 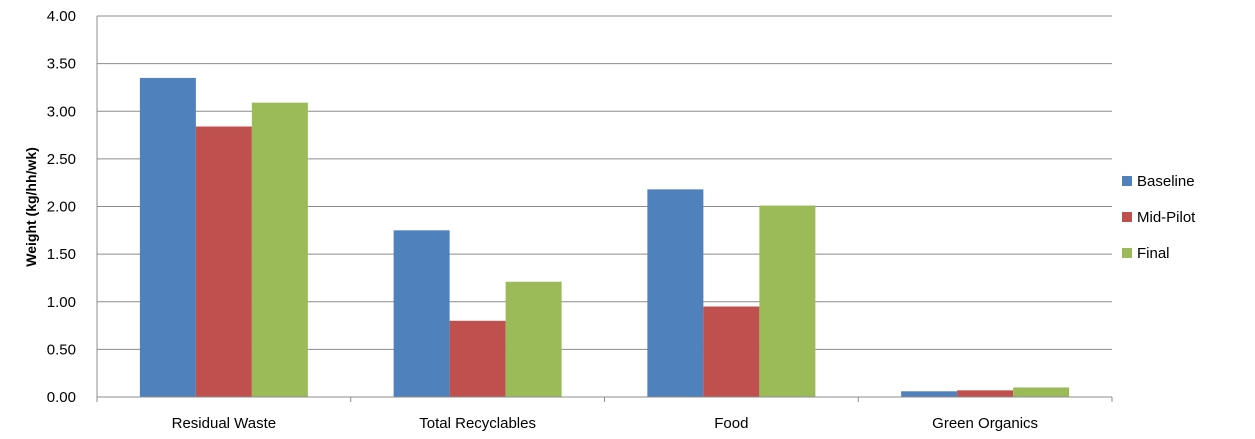 I want to click on x-tick-label: Residual Waste, so click(x=224, y=423).